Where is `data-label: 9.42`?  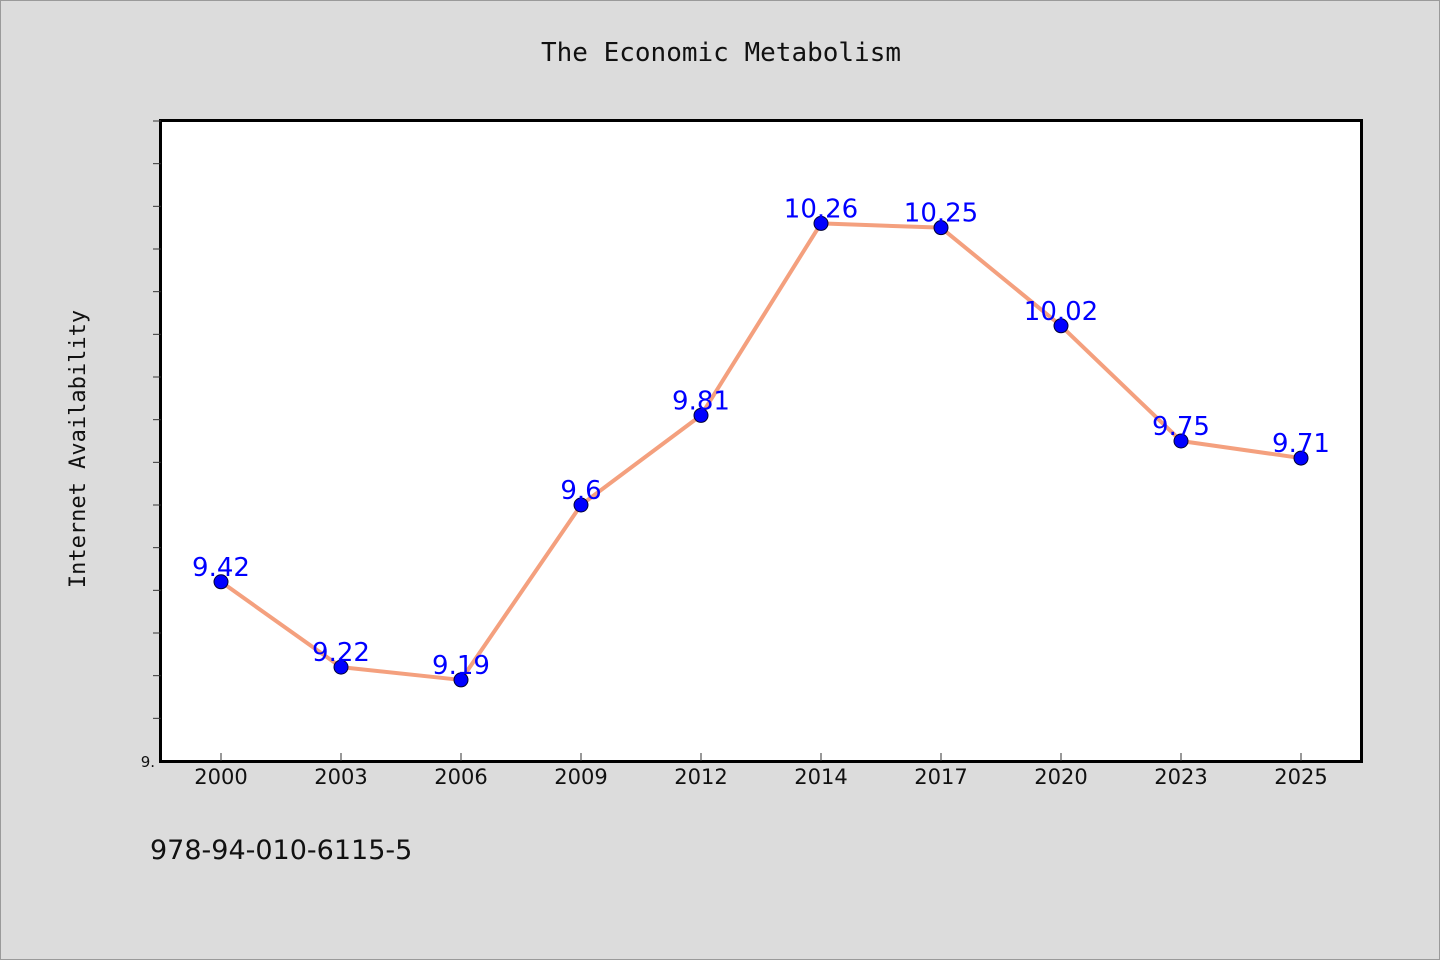 data-label: 9.42 is located at coordinates (221, 568).